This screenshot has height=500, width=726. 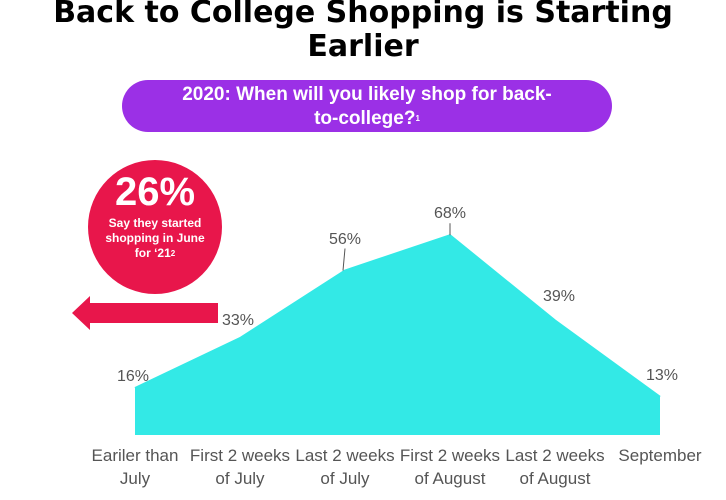 I want to click on value-label: 33%, so click(x=238, y=321).